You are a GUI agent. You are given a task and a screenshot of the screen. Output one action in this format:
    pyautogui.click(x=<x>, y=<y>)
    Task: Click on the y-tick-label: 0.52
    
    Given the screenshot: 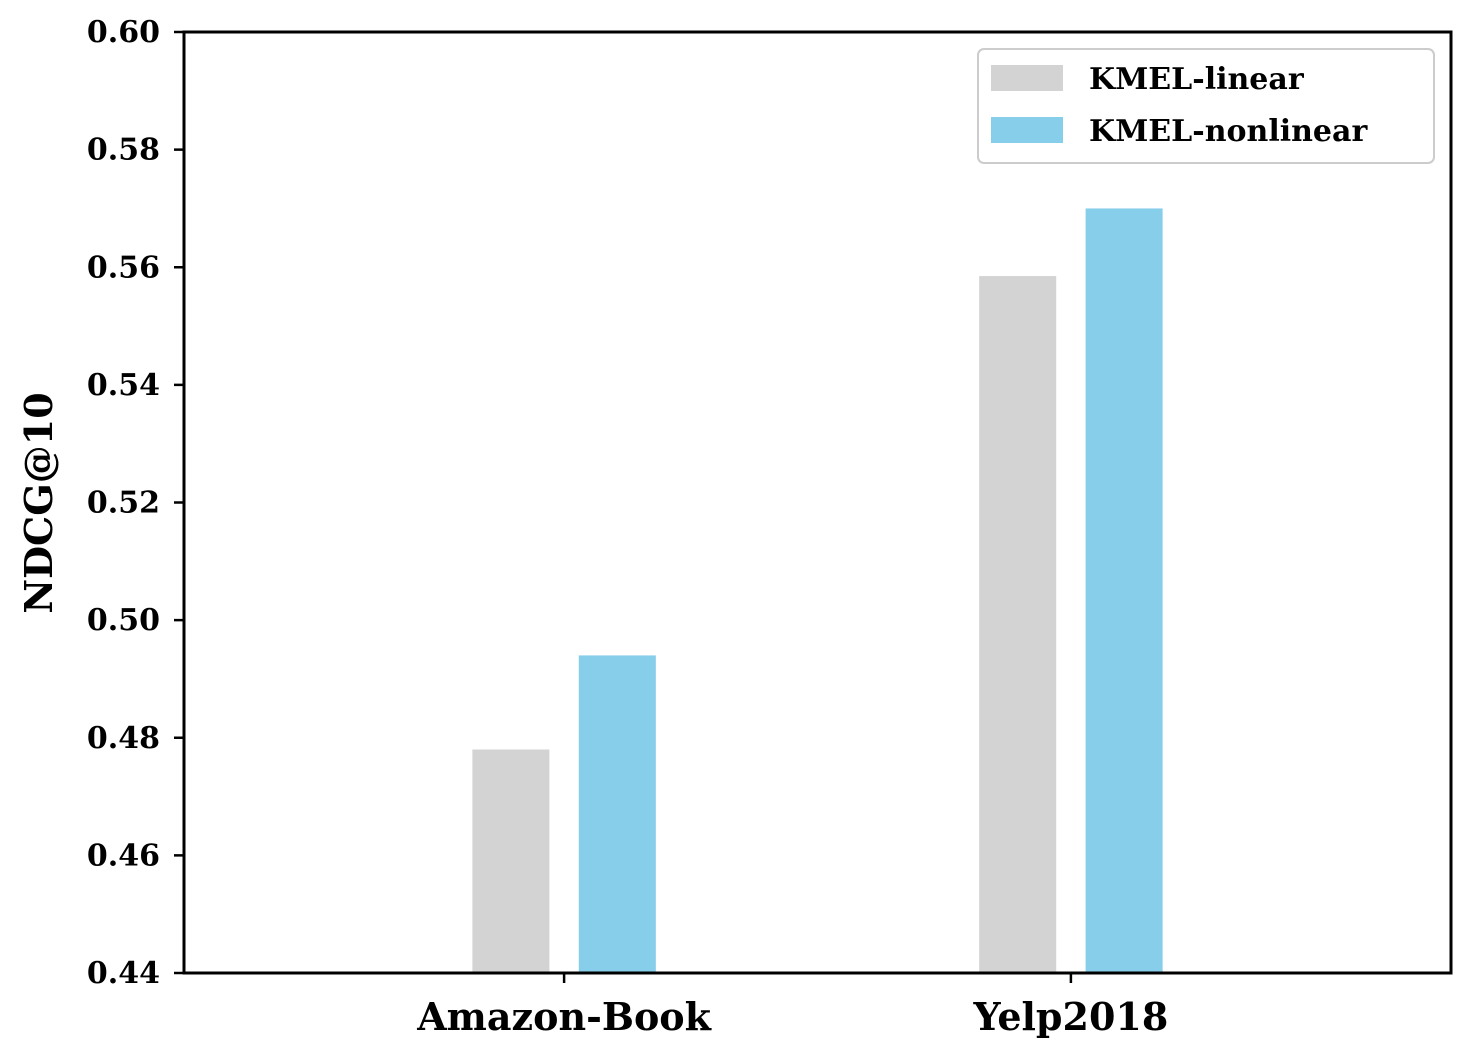 What is the action you would take?
    pyautogui.click(x=123, y=503)
    